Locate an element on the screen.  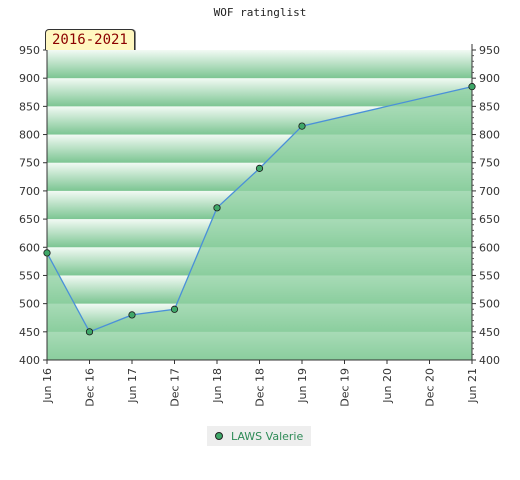
y-tick-label-right: 400 is located at coordinates (489, 360).